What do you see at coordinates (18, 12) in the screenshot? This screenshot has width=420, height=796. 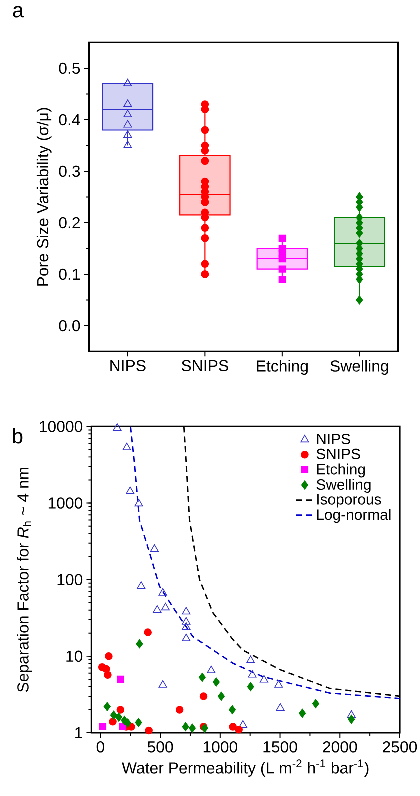 I see `chart-title: a` at bounding box center [18, 12].